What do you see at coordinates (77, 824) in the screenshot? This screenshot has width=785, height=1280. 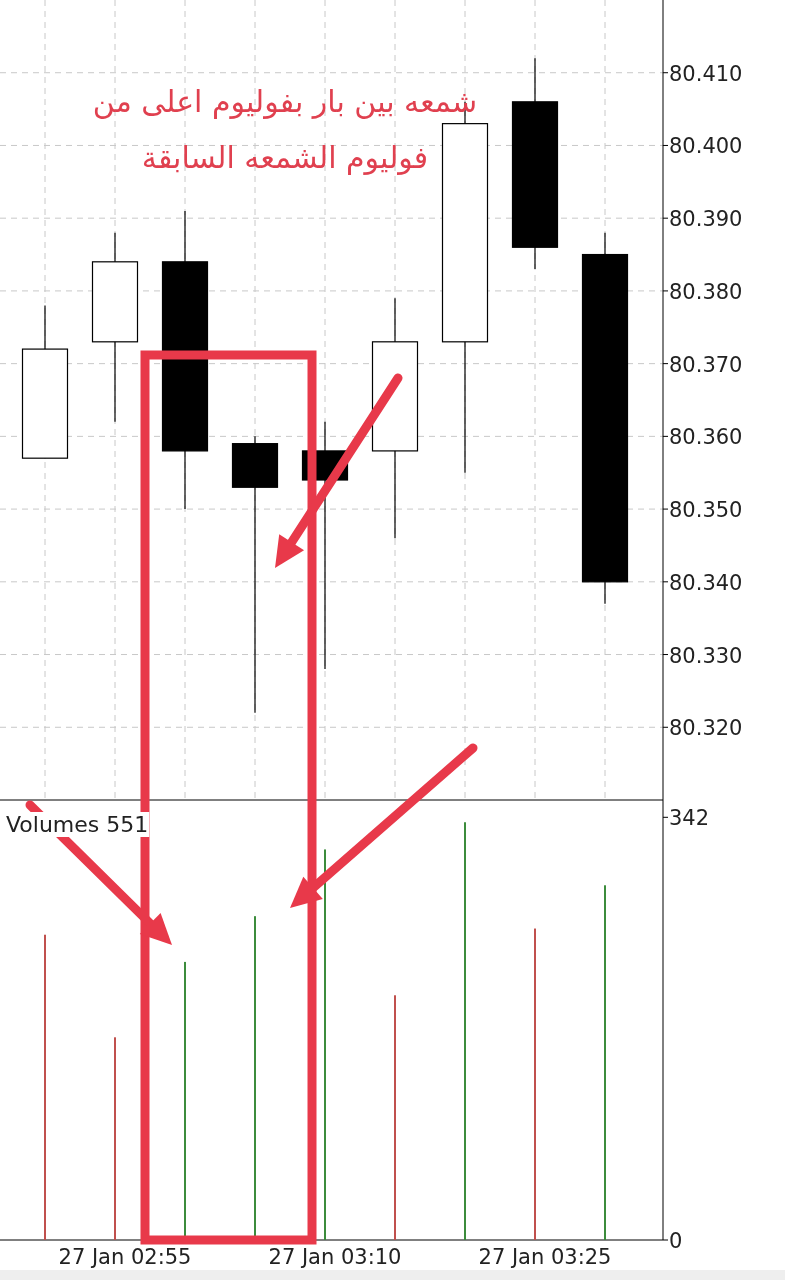 I see `text: Volumes 551` at bounding box center [77, 824].